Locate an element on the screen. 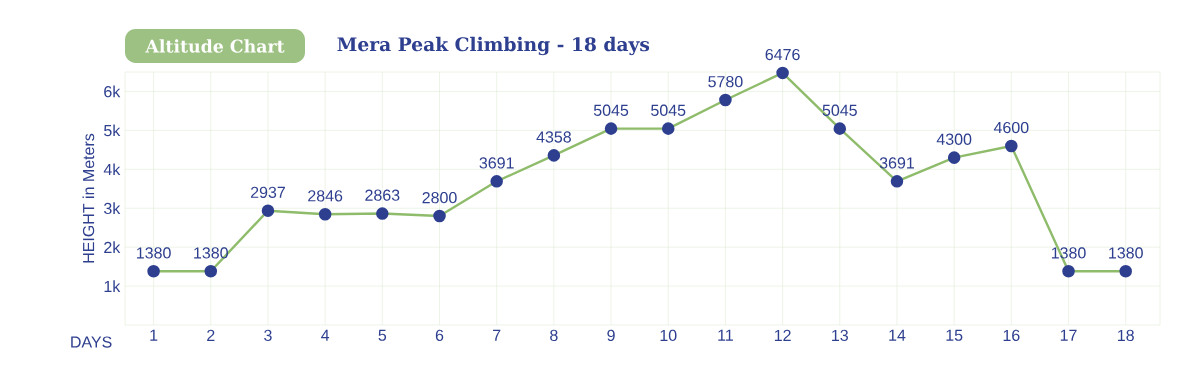 Image resolution: width=1201 pixels, height=375 pixels. x-tick-label: 14 is located at coordinates (897, 335).